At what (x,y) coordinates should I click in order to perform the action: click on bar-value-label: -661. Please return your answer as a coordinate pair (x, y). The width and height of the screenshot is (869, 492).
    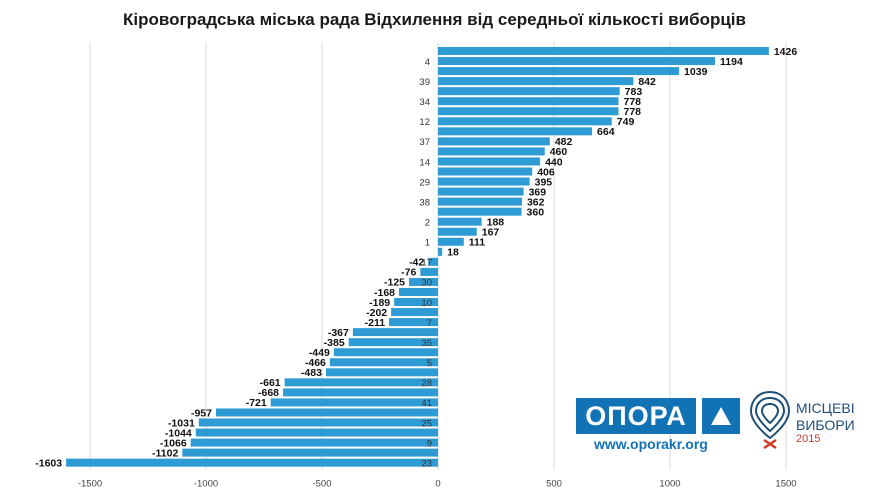
    Looking at the image, I should click on (270, 383).